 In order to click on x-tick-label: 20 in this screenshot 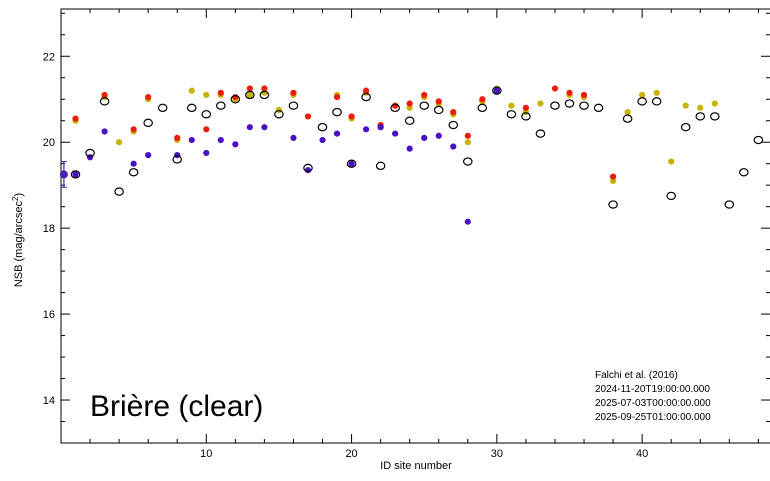, I will do `click(351, 454)`.